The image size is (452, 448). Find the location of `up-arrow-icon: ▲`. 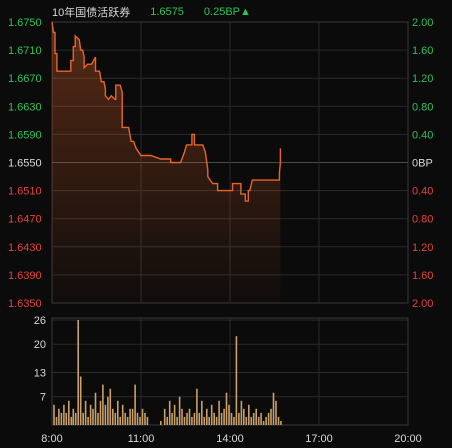

up-arrow-icon: ▲ is located at coordinates (245, 12).